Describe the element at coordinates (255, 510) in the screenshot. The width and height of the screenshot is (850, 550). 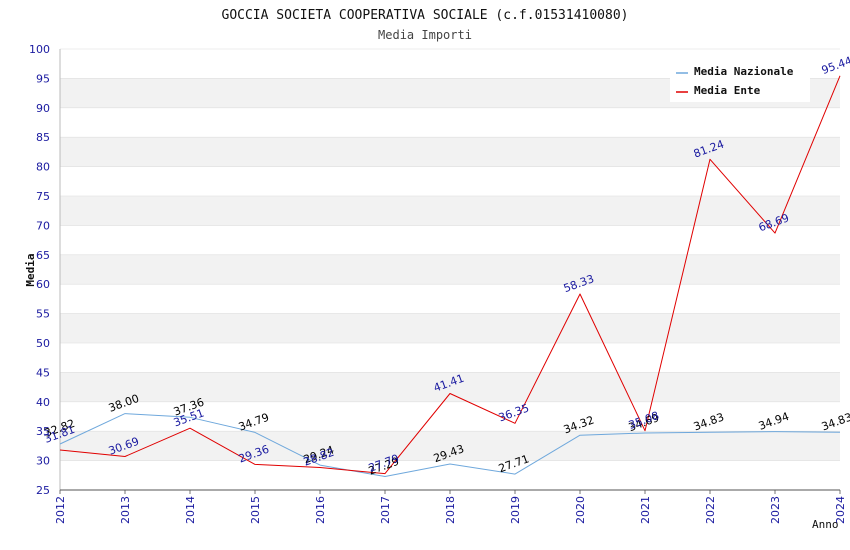
I see `x-tick-label: 2015` at that location.